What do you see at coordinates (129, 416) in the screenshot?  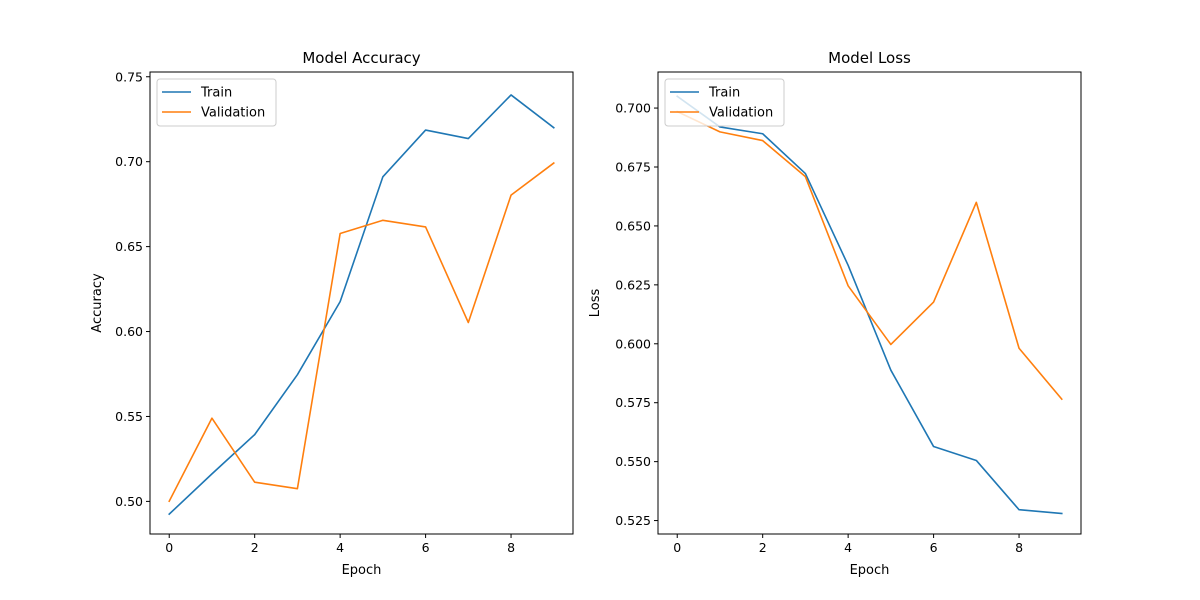 I see `y-tick-label: 0.55` at bounding box center [129, 416].